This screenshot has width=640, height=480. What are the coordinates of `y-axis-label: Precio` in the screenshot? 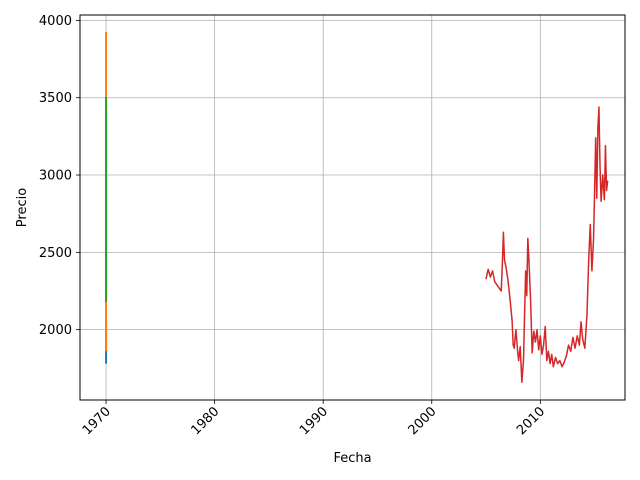 It's located at (22, 207).